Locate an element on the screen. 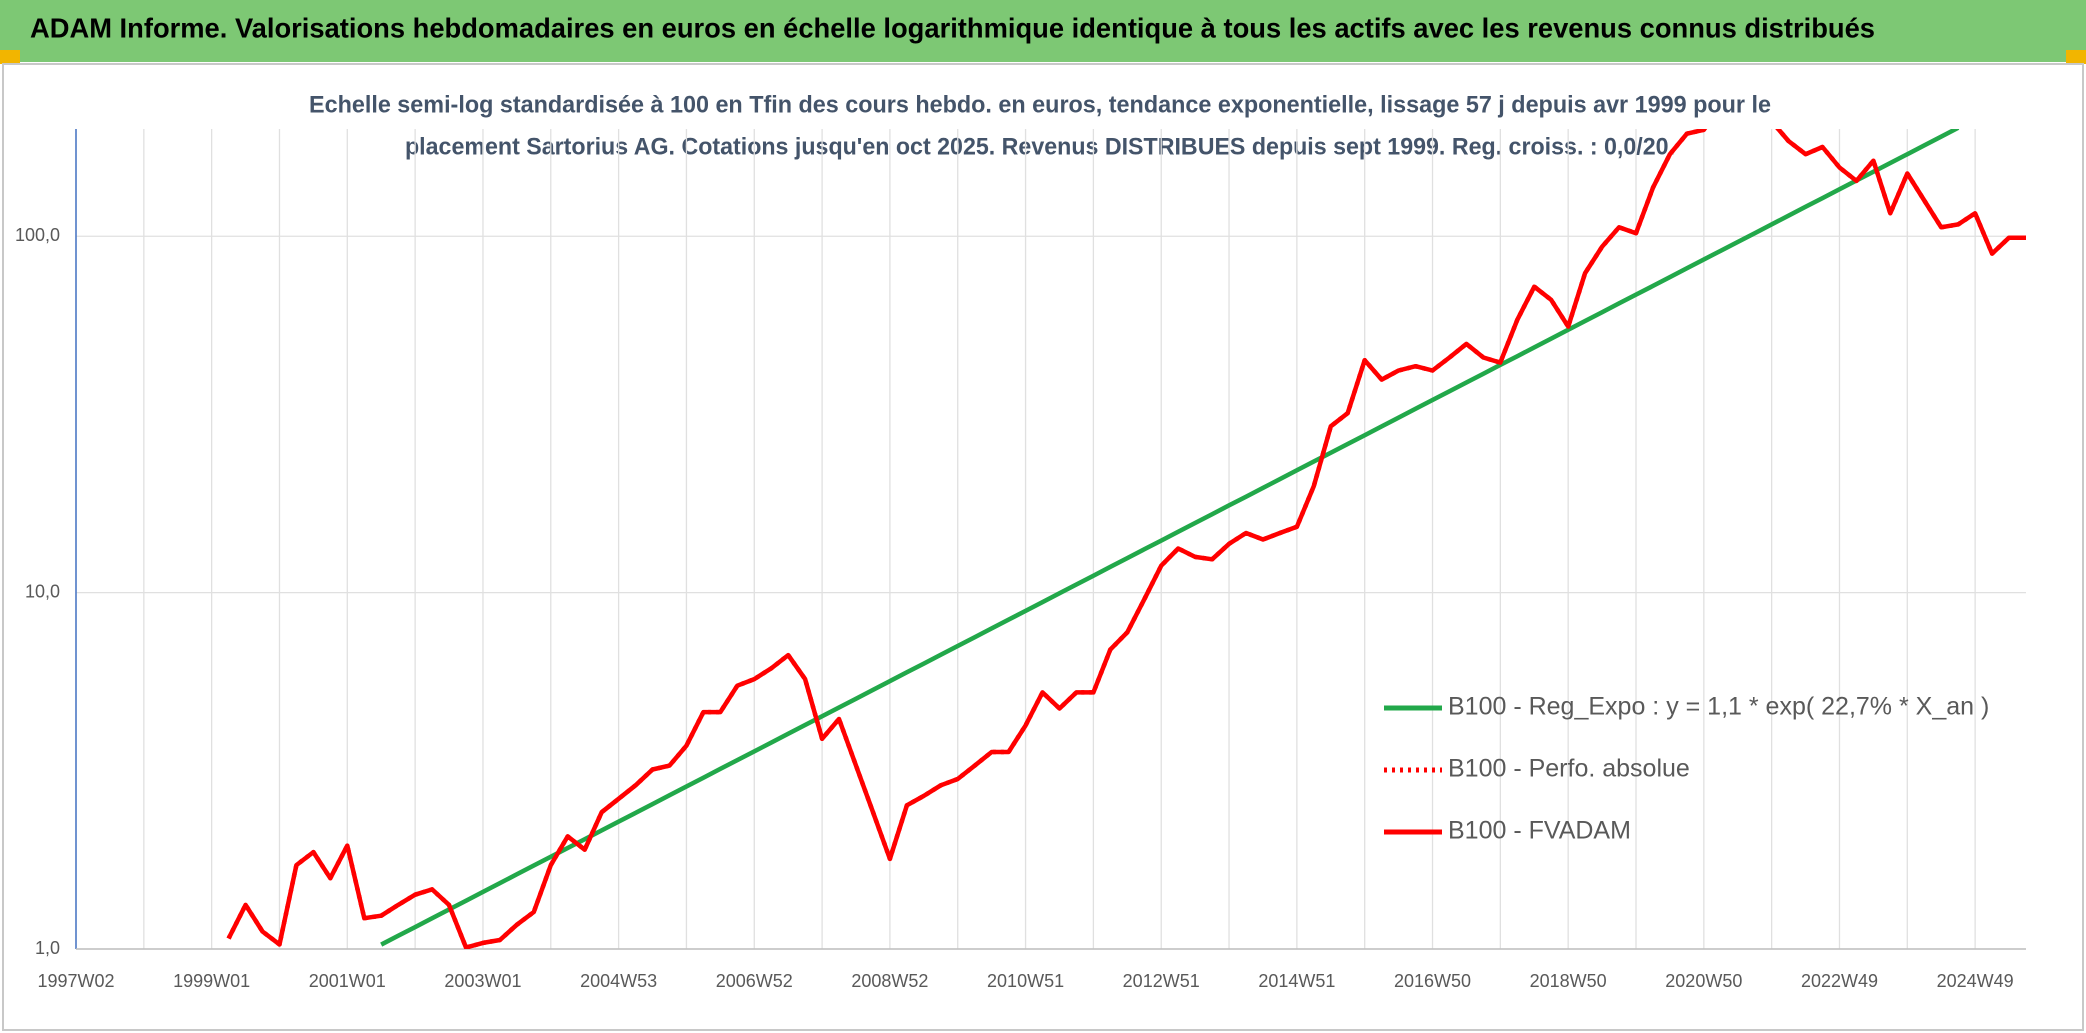  legend-label: B100 - FVADAM is located at coordinates (1539, 831).